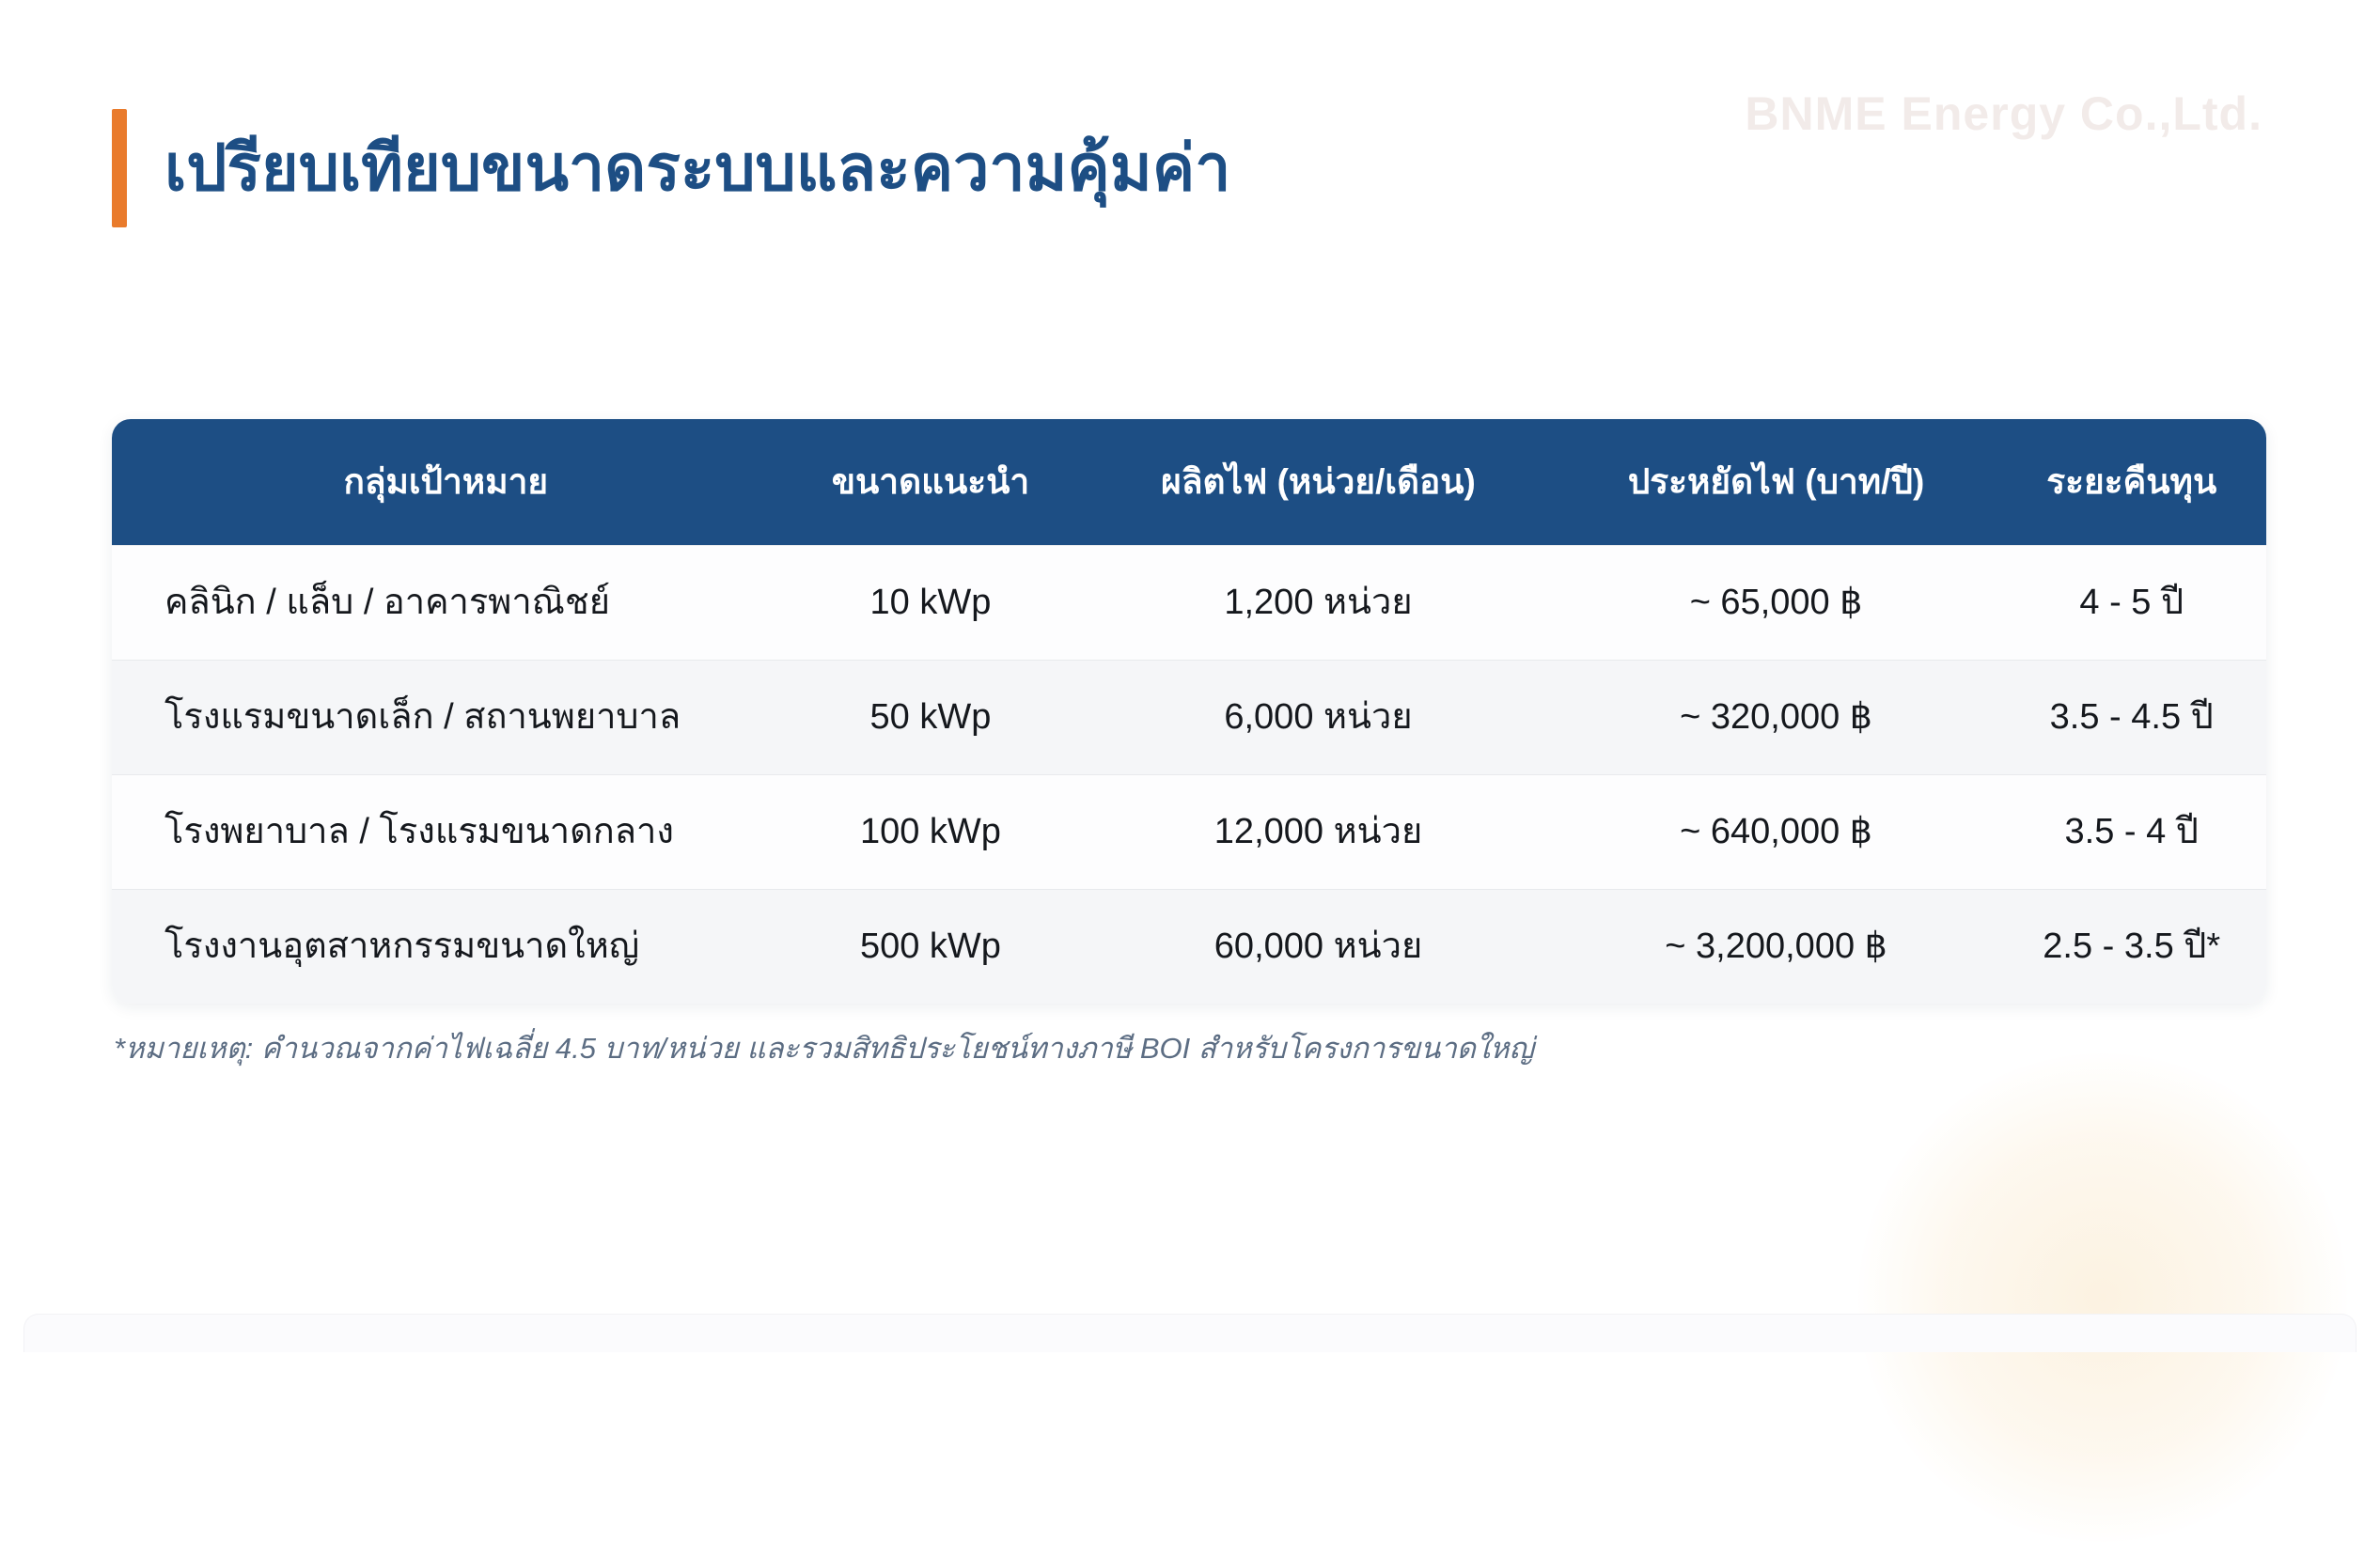  What do you see at coordinates (402, 946) in the screenshot?
I see `cell-target-group: โรงงานอุตสาหกรรมขนาดใหญ่` at bounding box center [402, 946].